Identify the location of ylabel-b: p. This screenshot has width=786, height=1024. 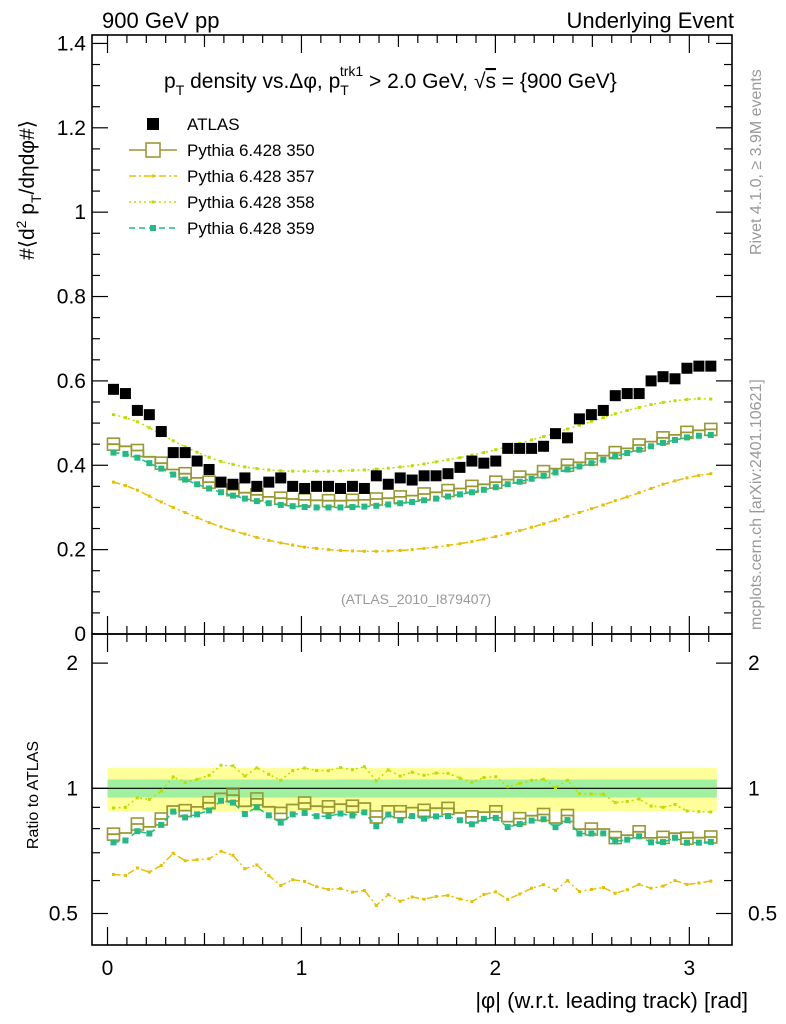
(27, 212).